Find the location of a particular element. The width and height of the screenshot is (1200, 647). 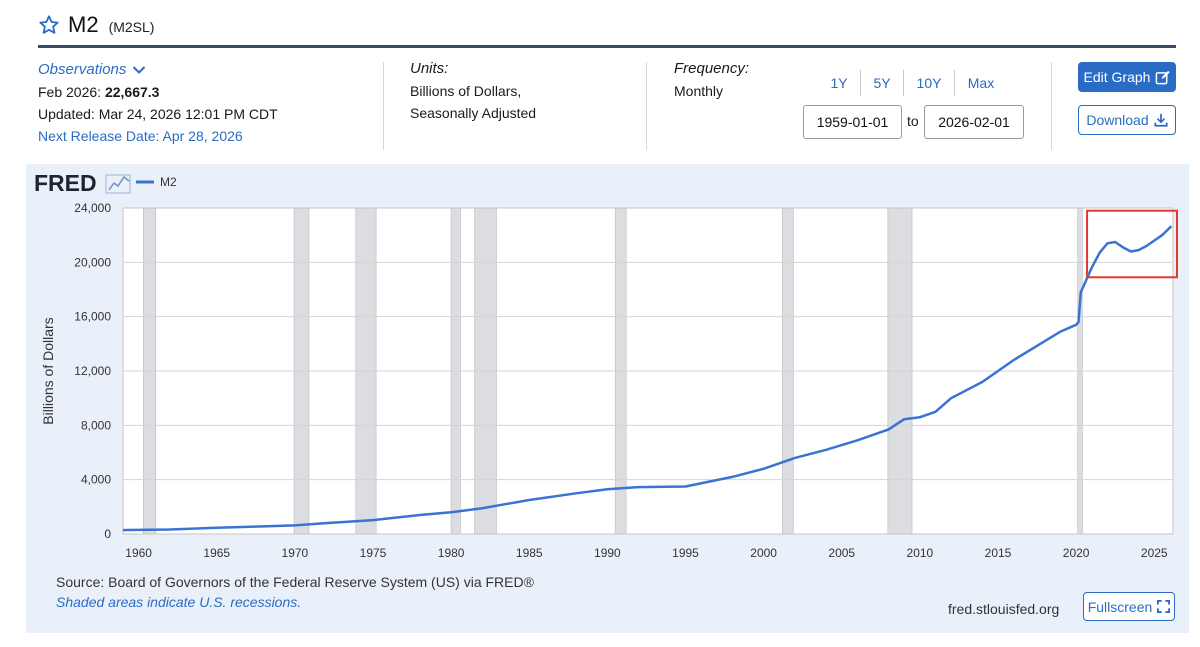

x-tick-label: 1990 is located at coordinates (607, 553).